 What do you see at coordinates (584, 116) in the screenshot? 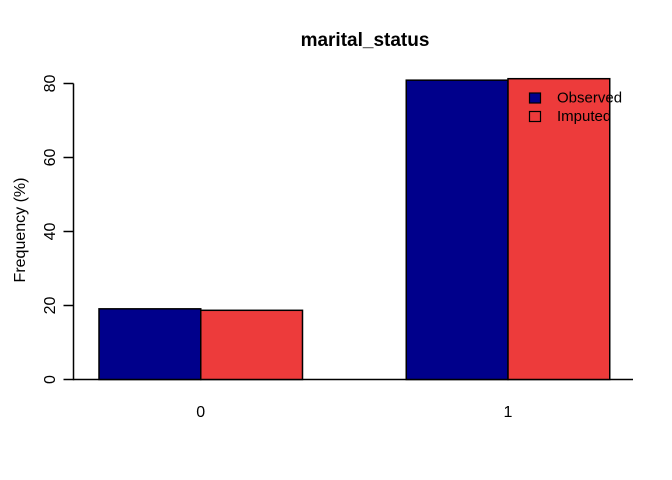
I see `legend-label-imputed: Imputed` at bounding box center [584, 116].